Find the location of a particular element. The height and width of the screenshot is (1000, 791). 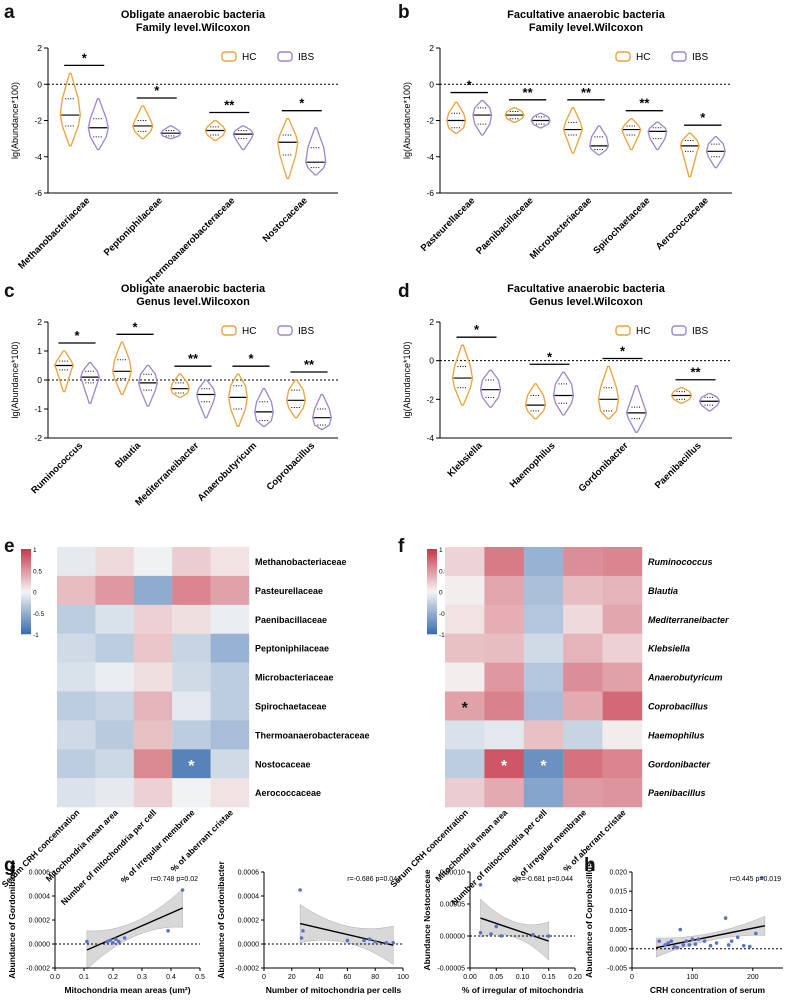

panel-c-legend-hc-swatch is located at coordinates (229, 330).